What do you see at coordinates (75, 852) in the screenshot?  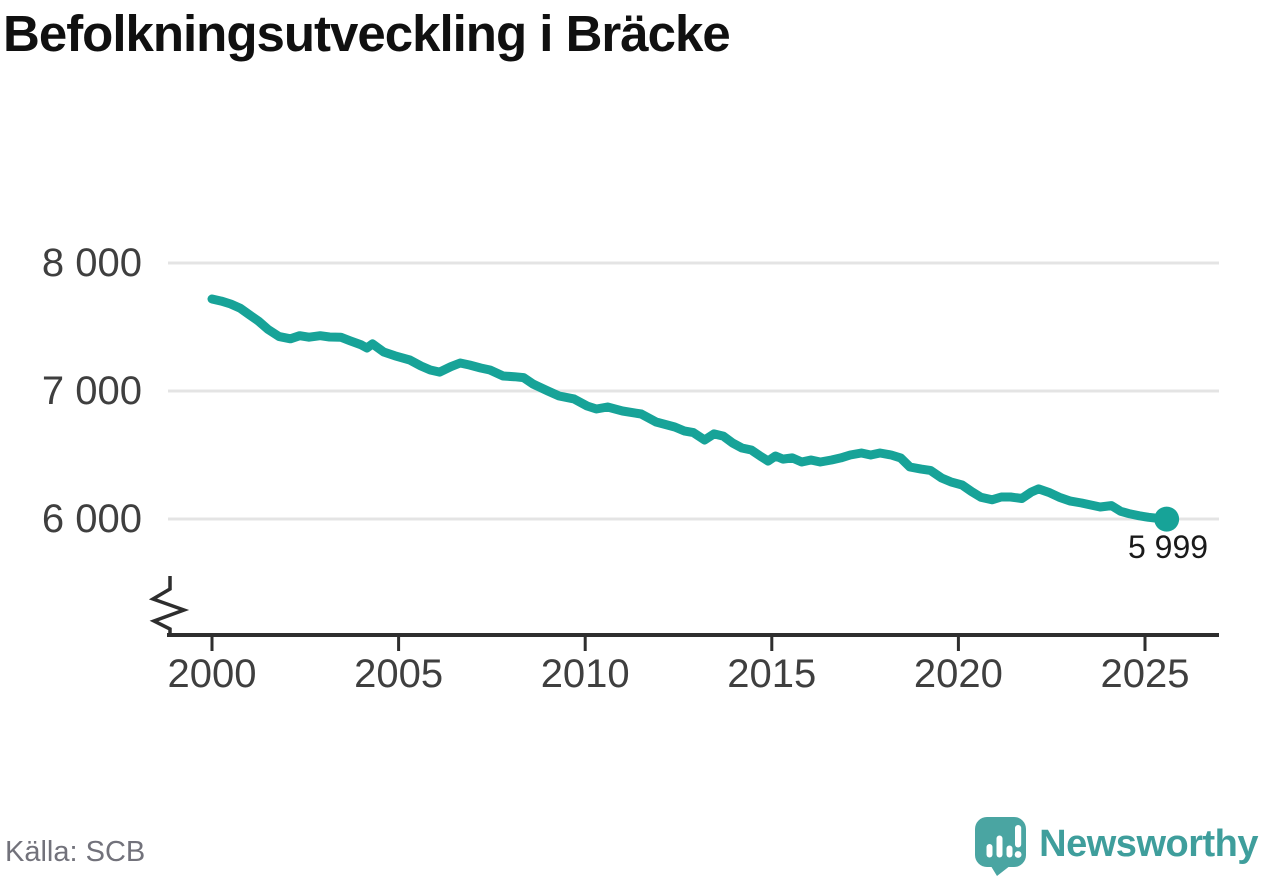 I see `source-note: Källa: SCB` at bounding box center [75, 852].